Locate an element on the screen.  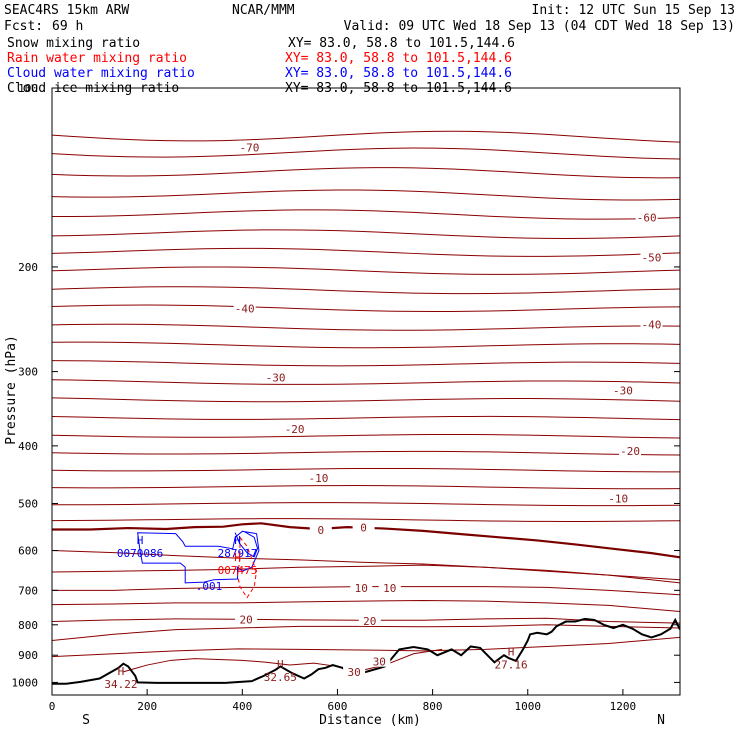
rain-water-max-value: 007475 is located at coordinates (238, 570).